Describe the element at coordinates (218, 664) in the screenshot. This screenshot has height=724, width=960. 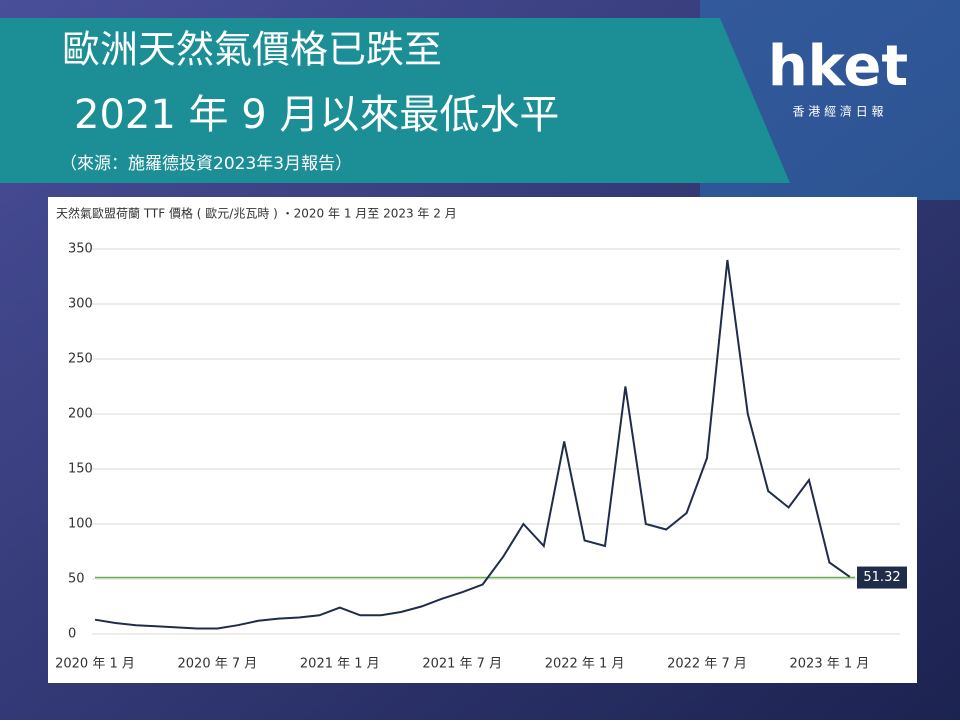
I see `x-tick-label: 2020 年 7 月` at that location.